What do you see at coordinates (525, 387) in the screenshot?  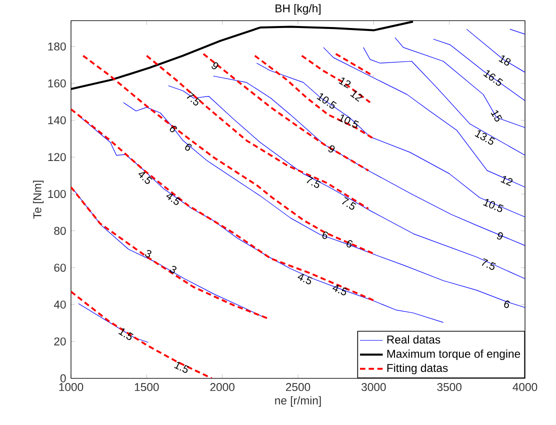 I see `x-tick-label: 4000` at bounding box center [525, 387].